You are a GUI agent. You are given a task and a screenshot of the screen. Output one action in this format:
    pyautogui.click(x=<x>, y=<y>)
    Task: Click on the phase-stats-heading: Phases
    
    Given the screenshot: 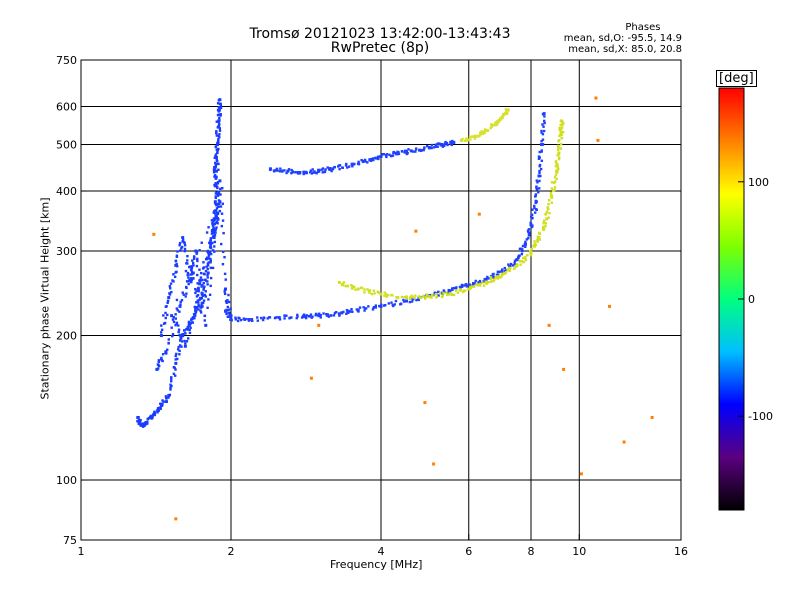 What is the action you would take?
    pyautogui.click(x=643, y=27)
    